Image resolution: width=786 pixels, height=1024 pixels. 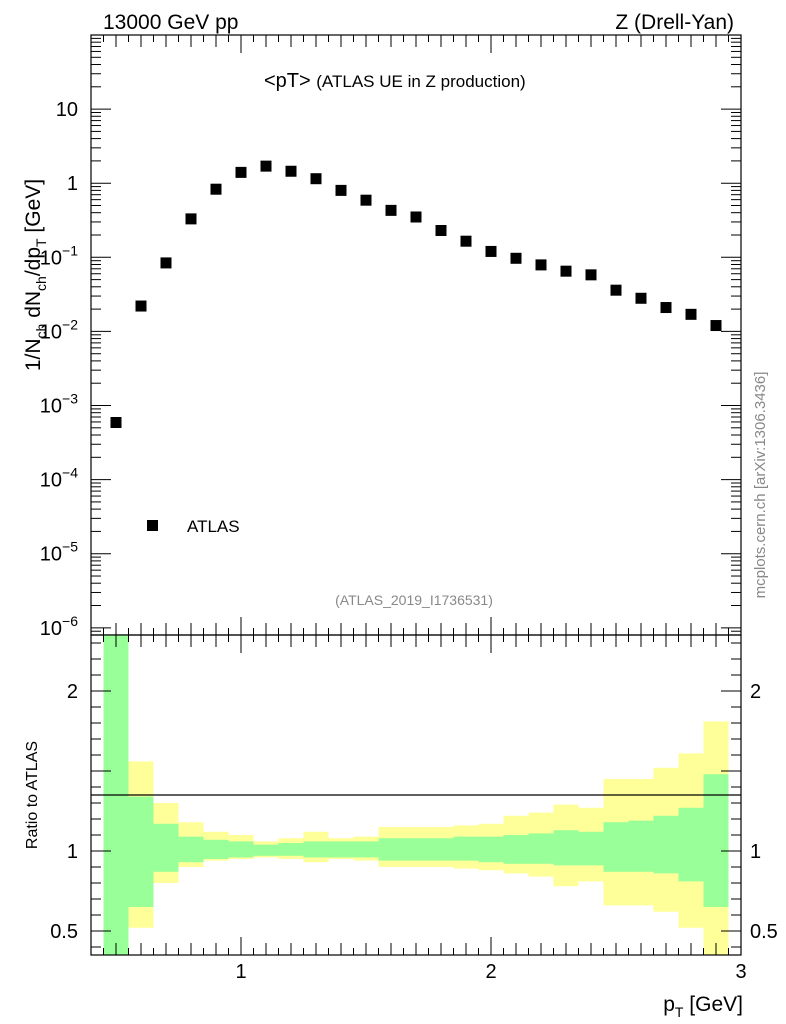 I want to click on main-y-tick-label: 10⁻⁶, so click(x=59, y=626).